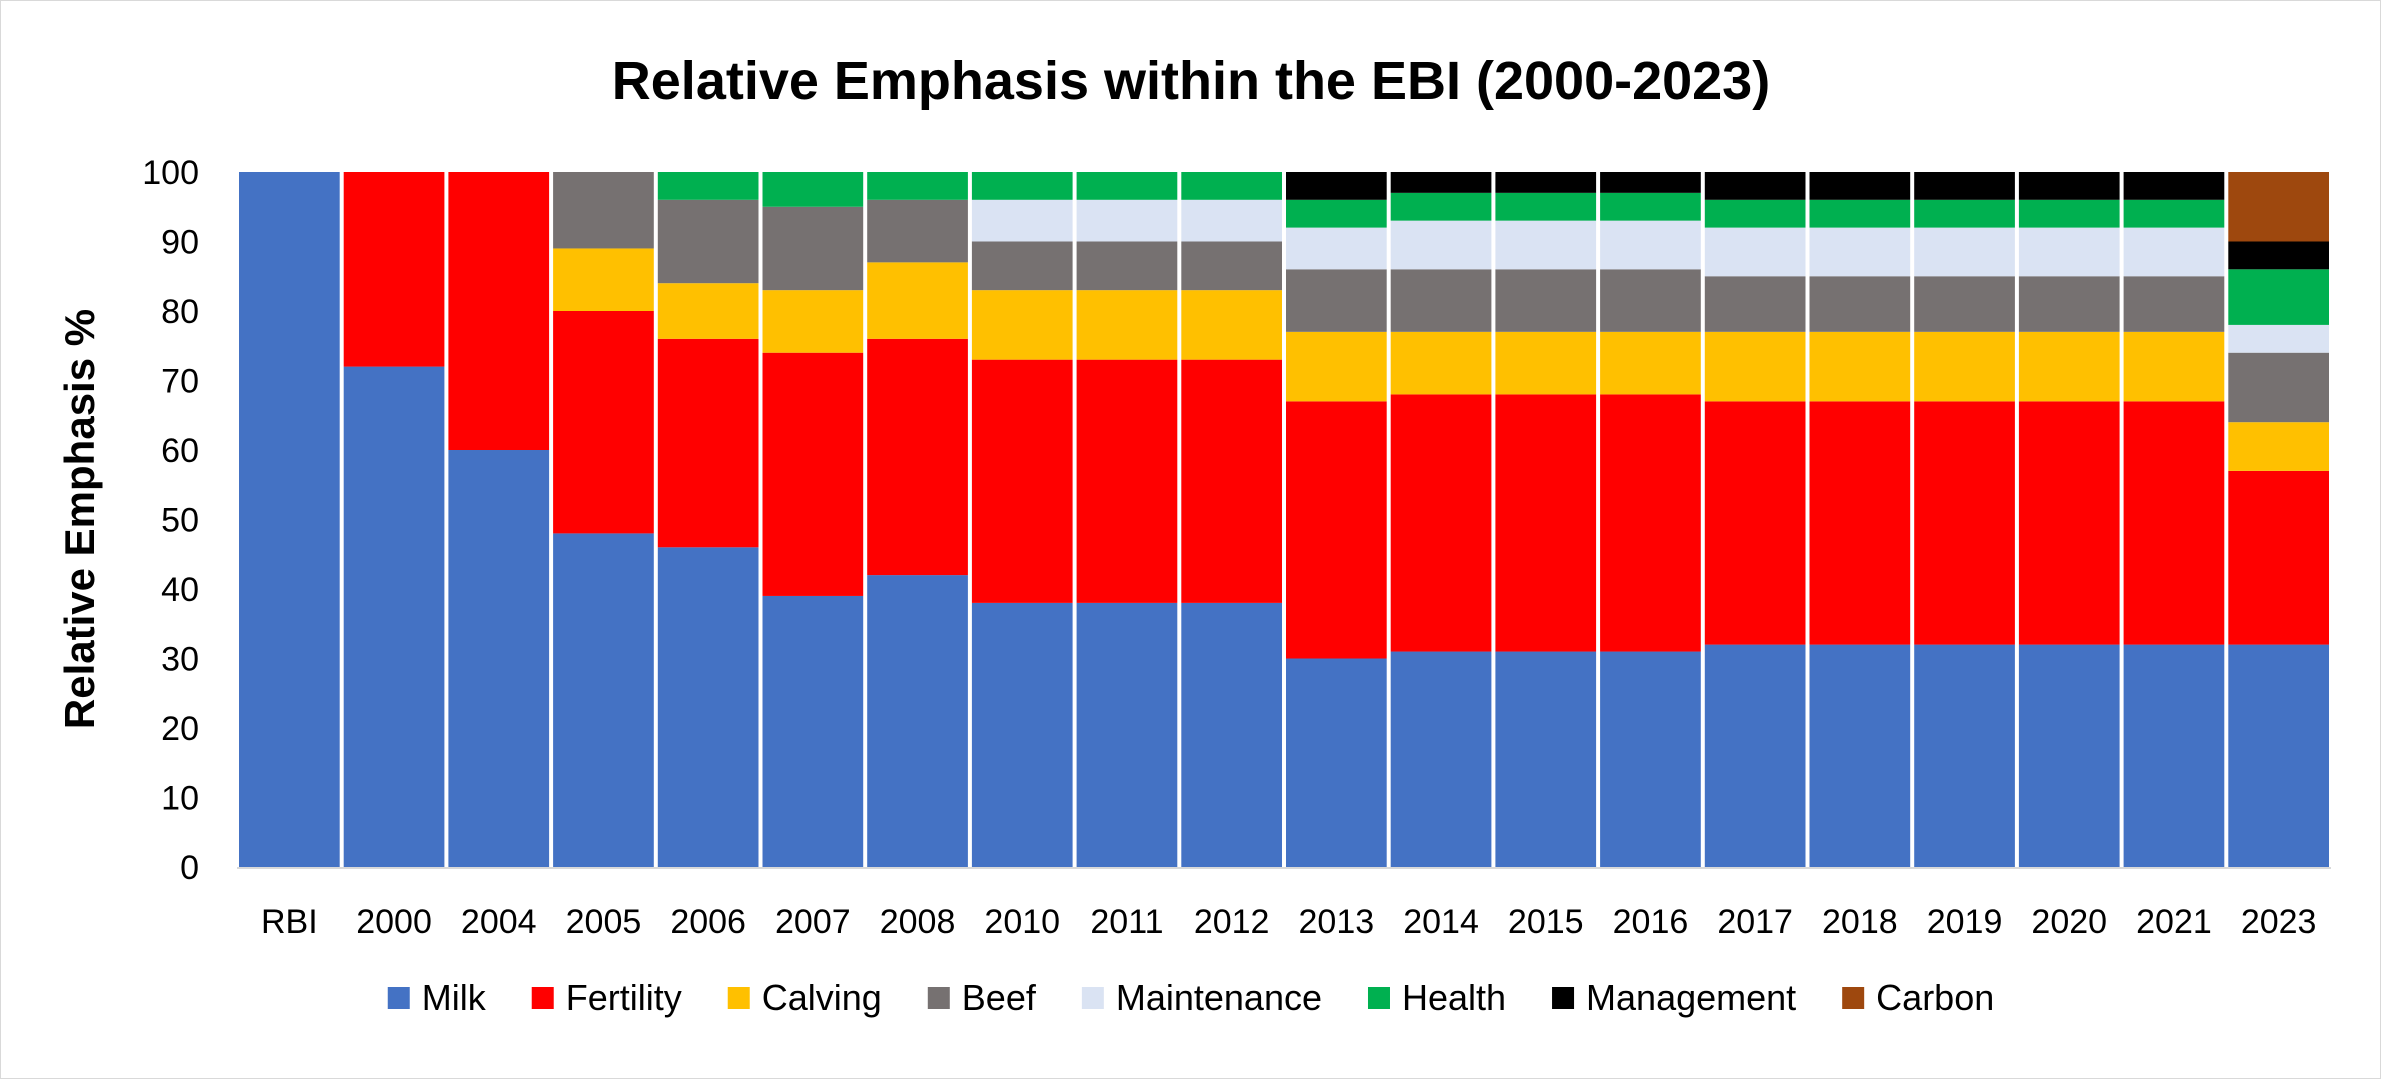 Image resolution: width=2381 pixels, height=1080 pixels. What do you see at coordinates (917, 231) in the screenshot?
I see `bar-segment-beef-2008` at bounding box center [917, 231].